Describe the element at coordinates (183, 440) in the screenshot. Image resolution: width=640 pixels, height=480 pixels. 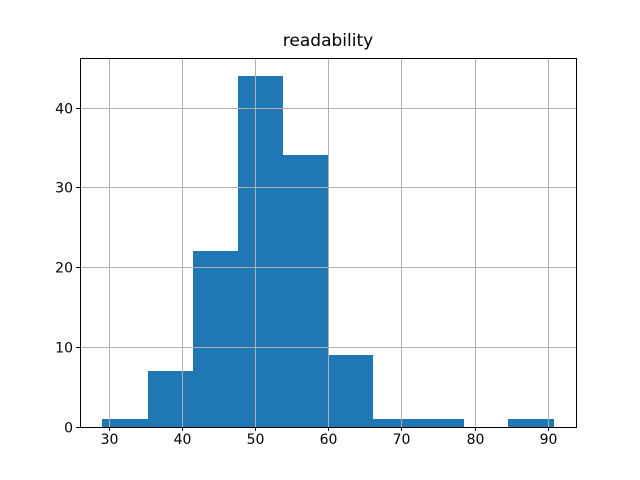
I see `x-tick-label: 40` at that location.